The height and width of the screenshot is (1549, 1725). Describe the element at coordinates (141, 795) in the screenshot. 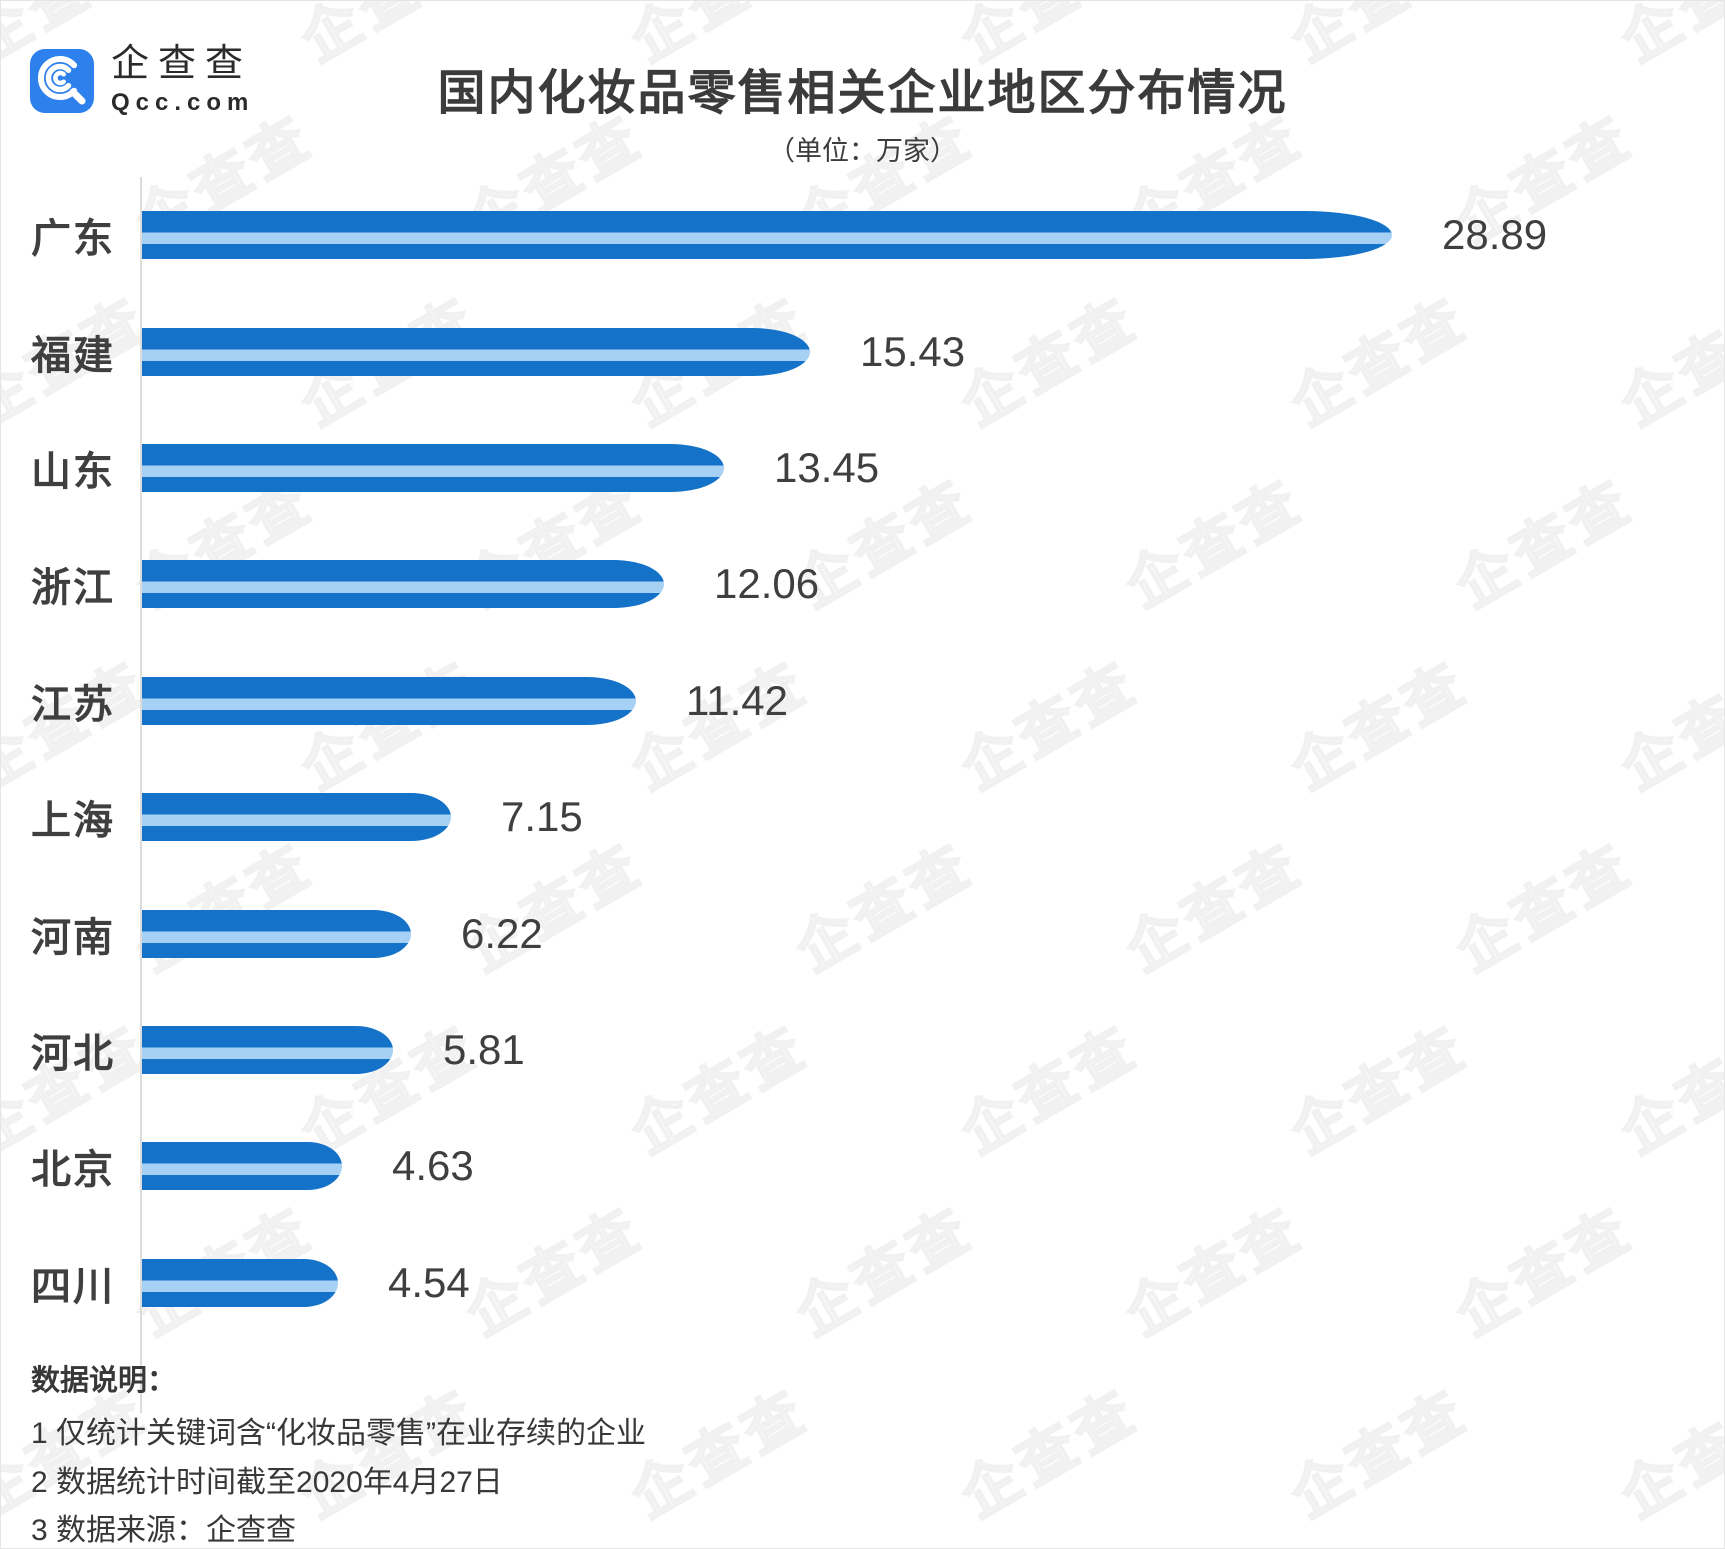

I see `y-axis-line` at that location.